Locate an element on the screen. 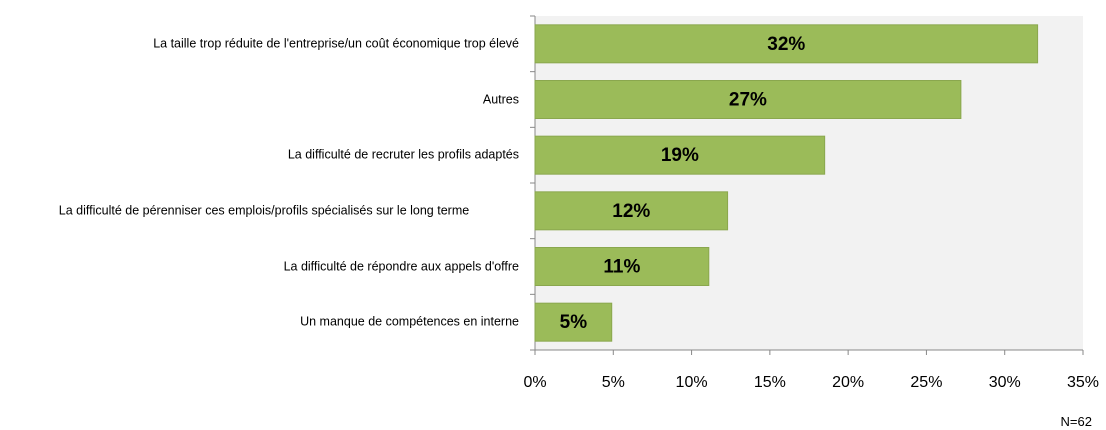 The height and width of the screenshot is (430, 1106). category-label: Autres is located at coordinates (500, 99).